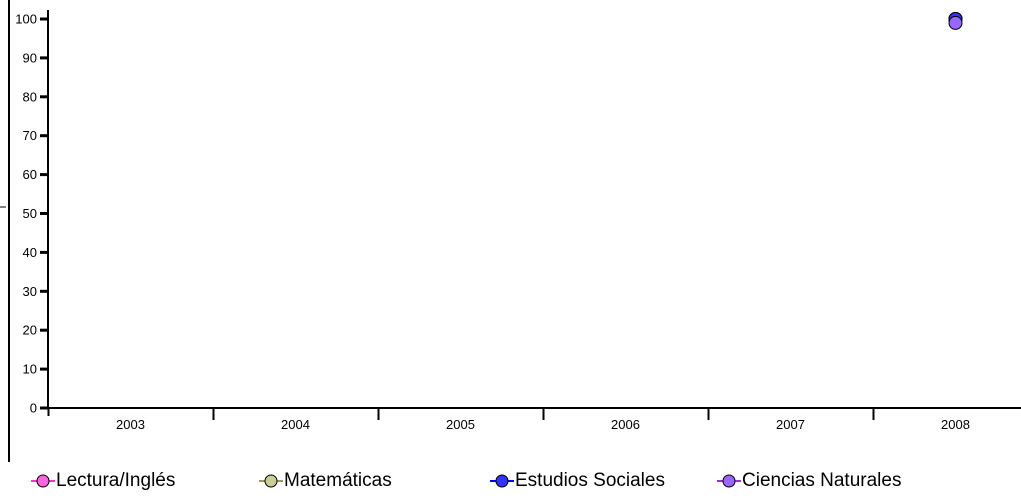 The width and height of the screenshot is (1021, 498). I want to click on legend-item-ciencias-naturales: Ciencias Naturales, so click(808, 480).